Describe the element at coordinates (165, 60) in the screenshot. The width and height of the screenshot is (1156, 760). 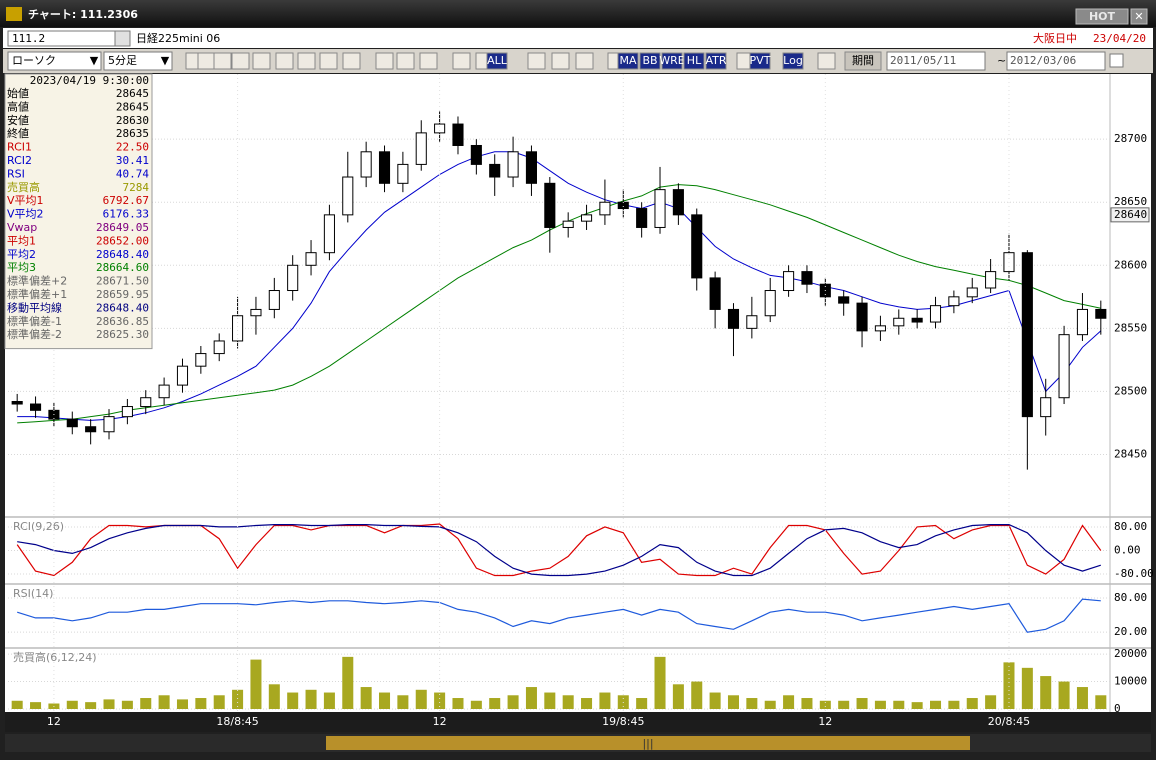
I see `interval-arrow: ▼` at that location.